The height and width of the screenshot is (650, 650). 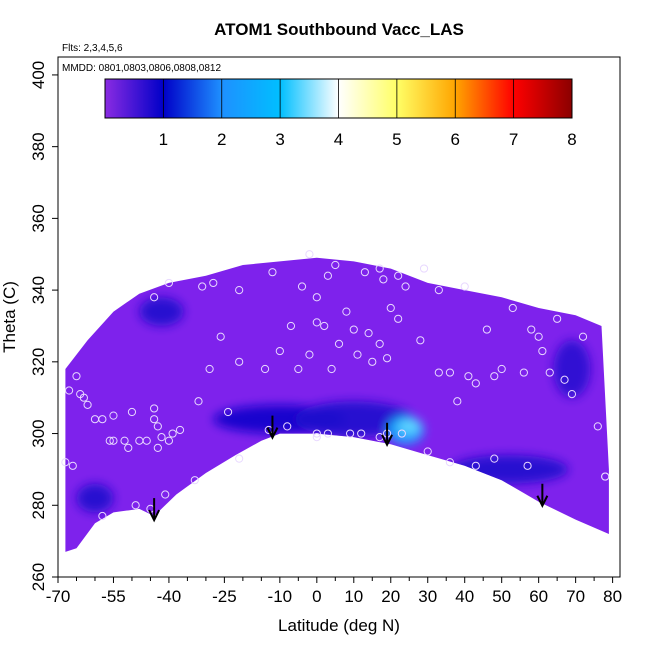 What do you see at coordinates (513, 139) in the screenshot?
I see `colorbar-tick-label: 7` at bounding box center [513, 139].